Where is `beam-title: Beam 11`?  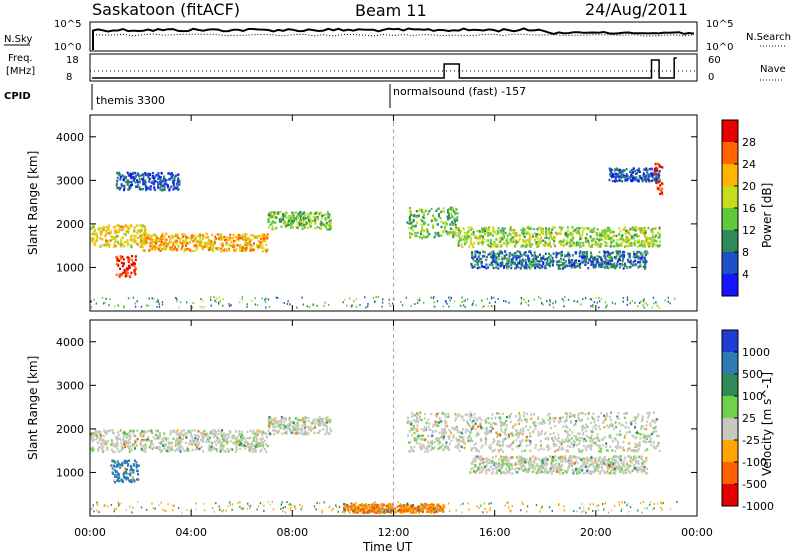 beam-title: Beam 11 is located at coordinates (391, 10).